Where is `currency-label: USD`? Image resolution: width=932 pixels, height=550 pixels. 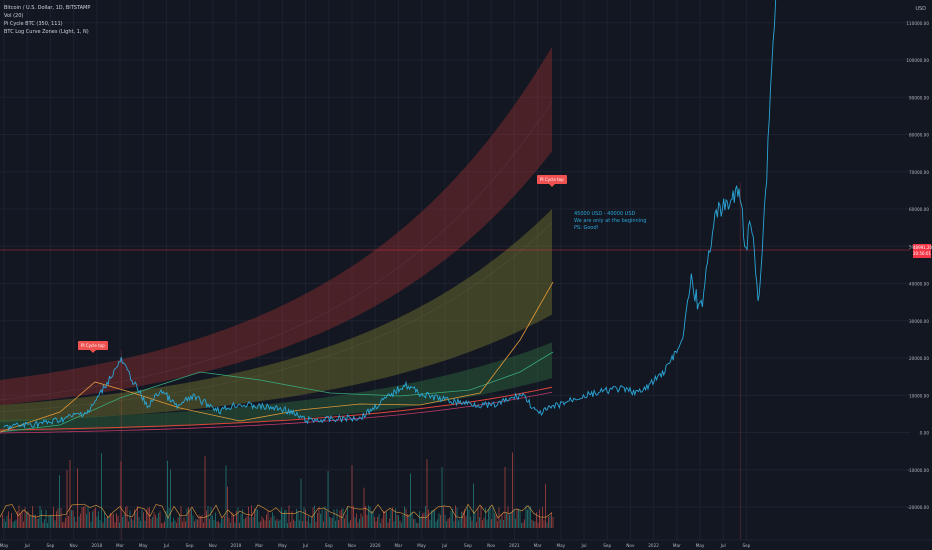
currency-label: USD is located at coordinates (920, 9).